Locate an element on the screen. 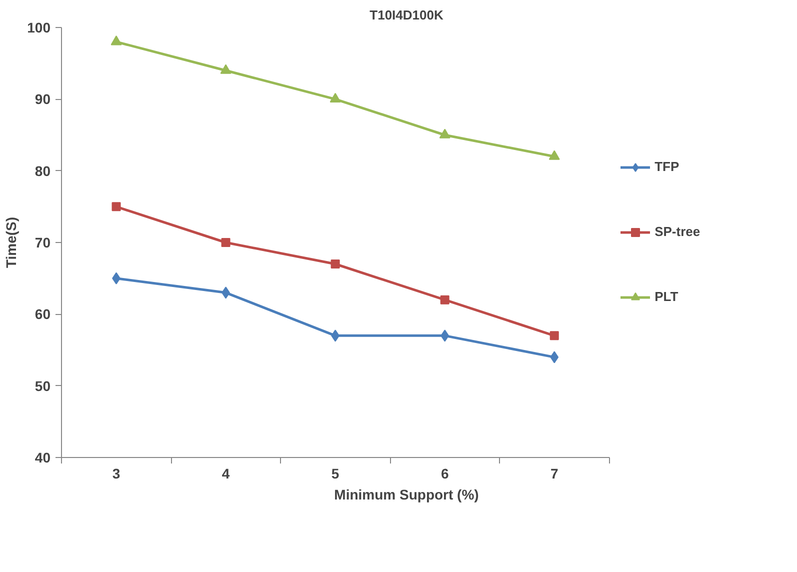  y-tick-label: 80 is located at coordinates (42, 170).